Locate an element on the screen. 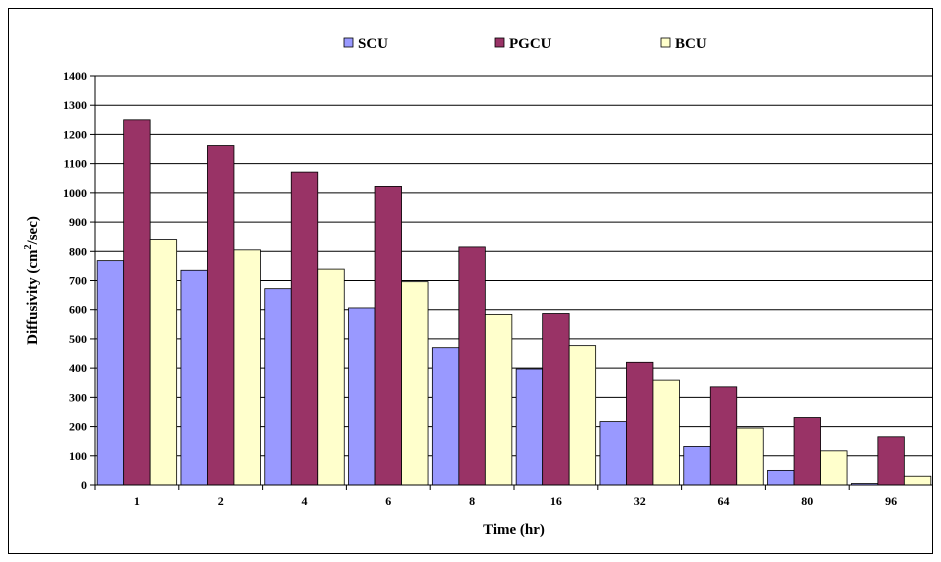 The height and width of the screenshot is (562, 941). x-tick-label: 80 is located at coordinates (807, 501).